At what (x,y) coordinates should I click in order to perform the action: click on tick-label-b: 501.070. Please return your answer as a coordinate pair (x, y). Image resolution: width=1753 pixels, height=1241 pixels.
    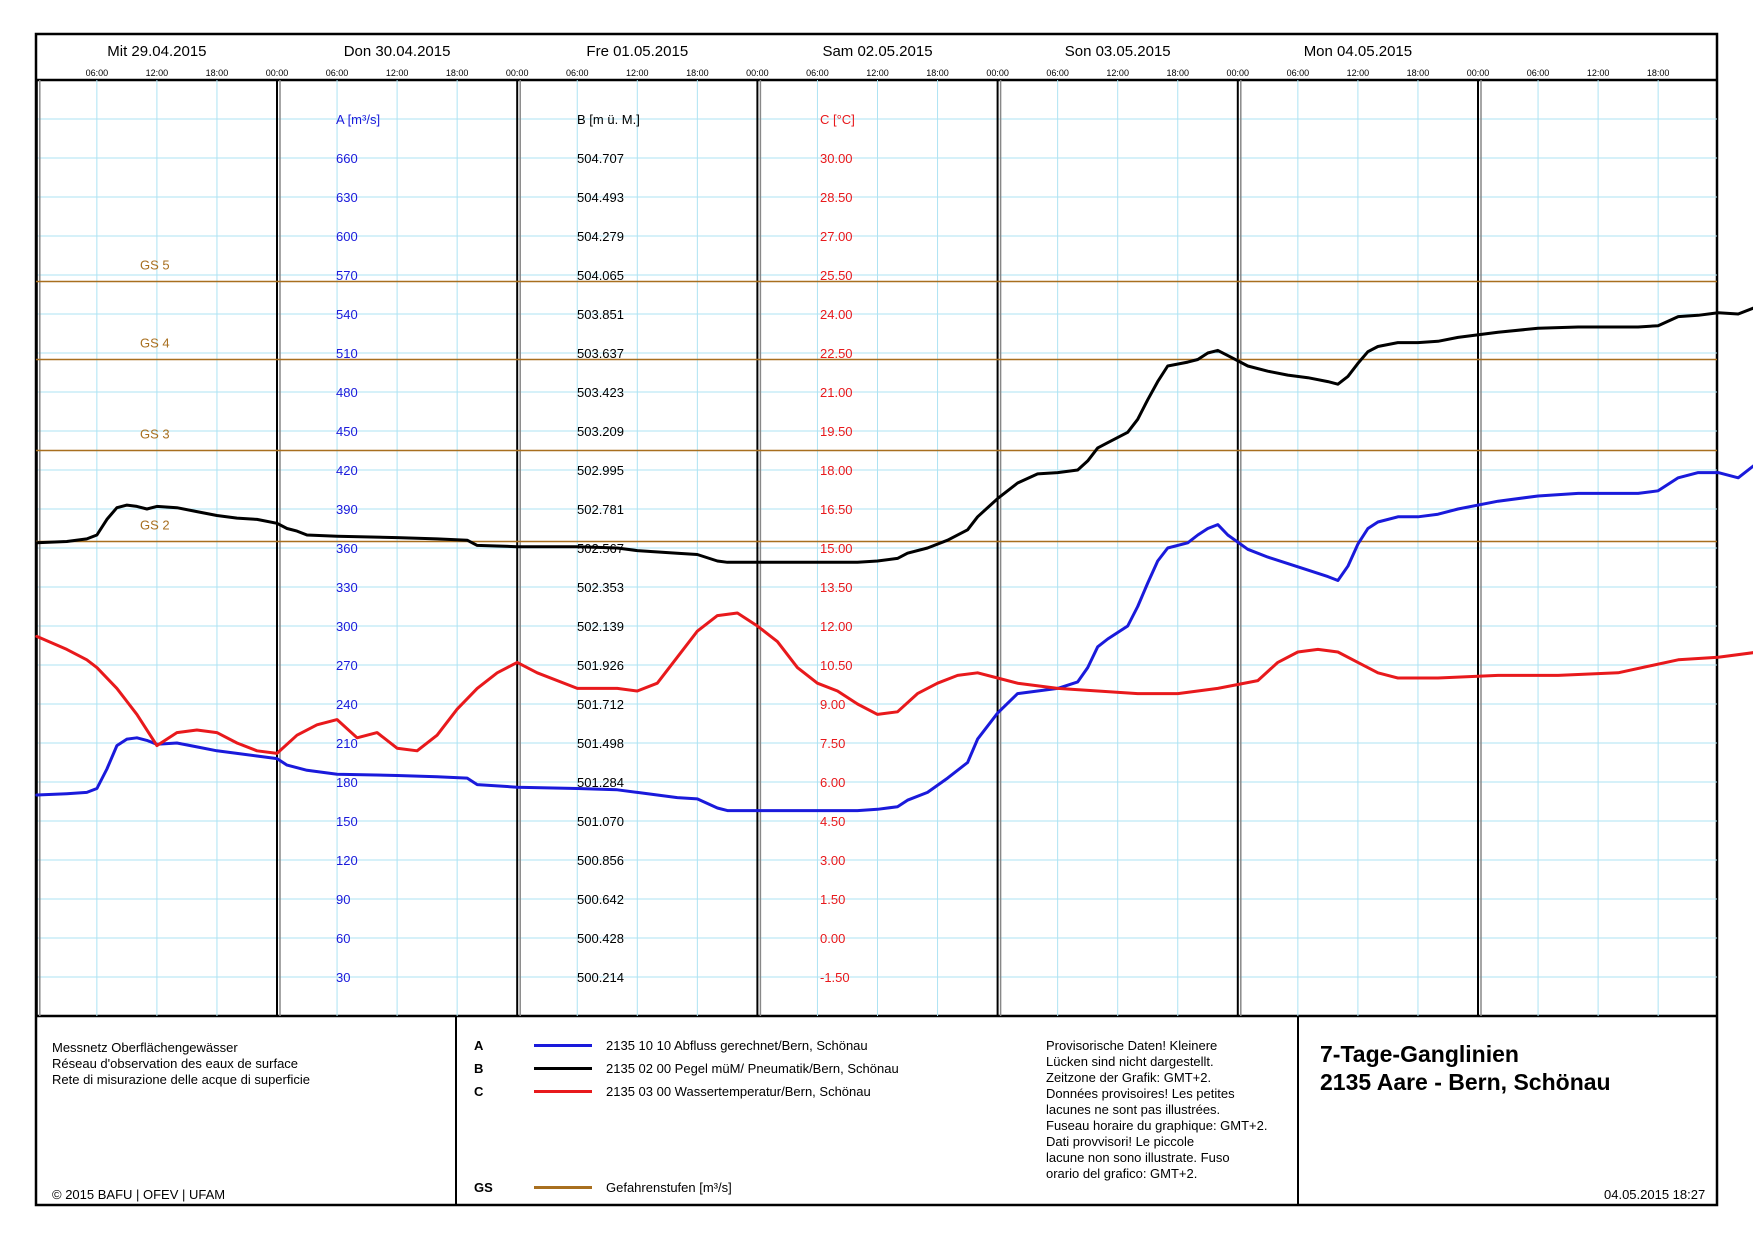
    Looking at the image, I should click on (600, 821).